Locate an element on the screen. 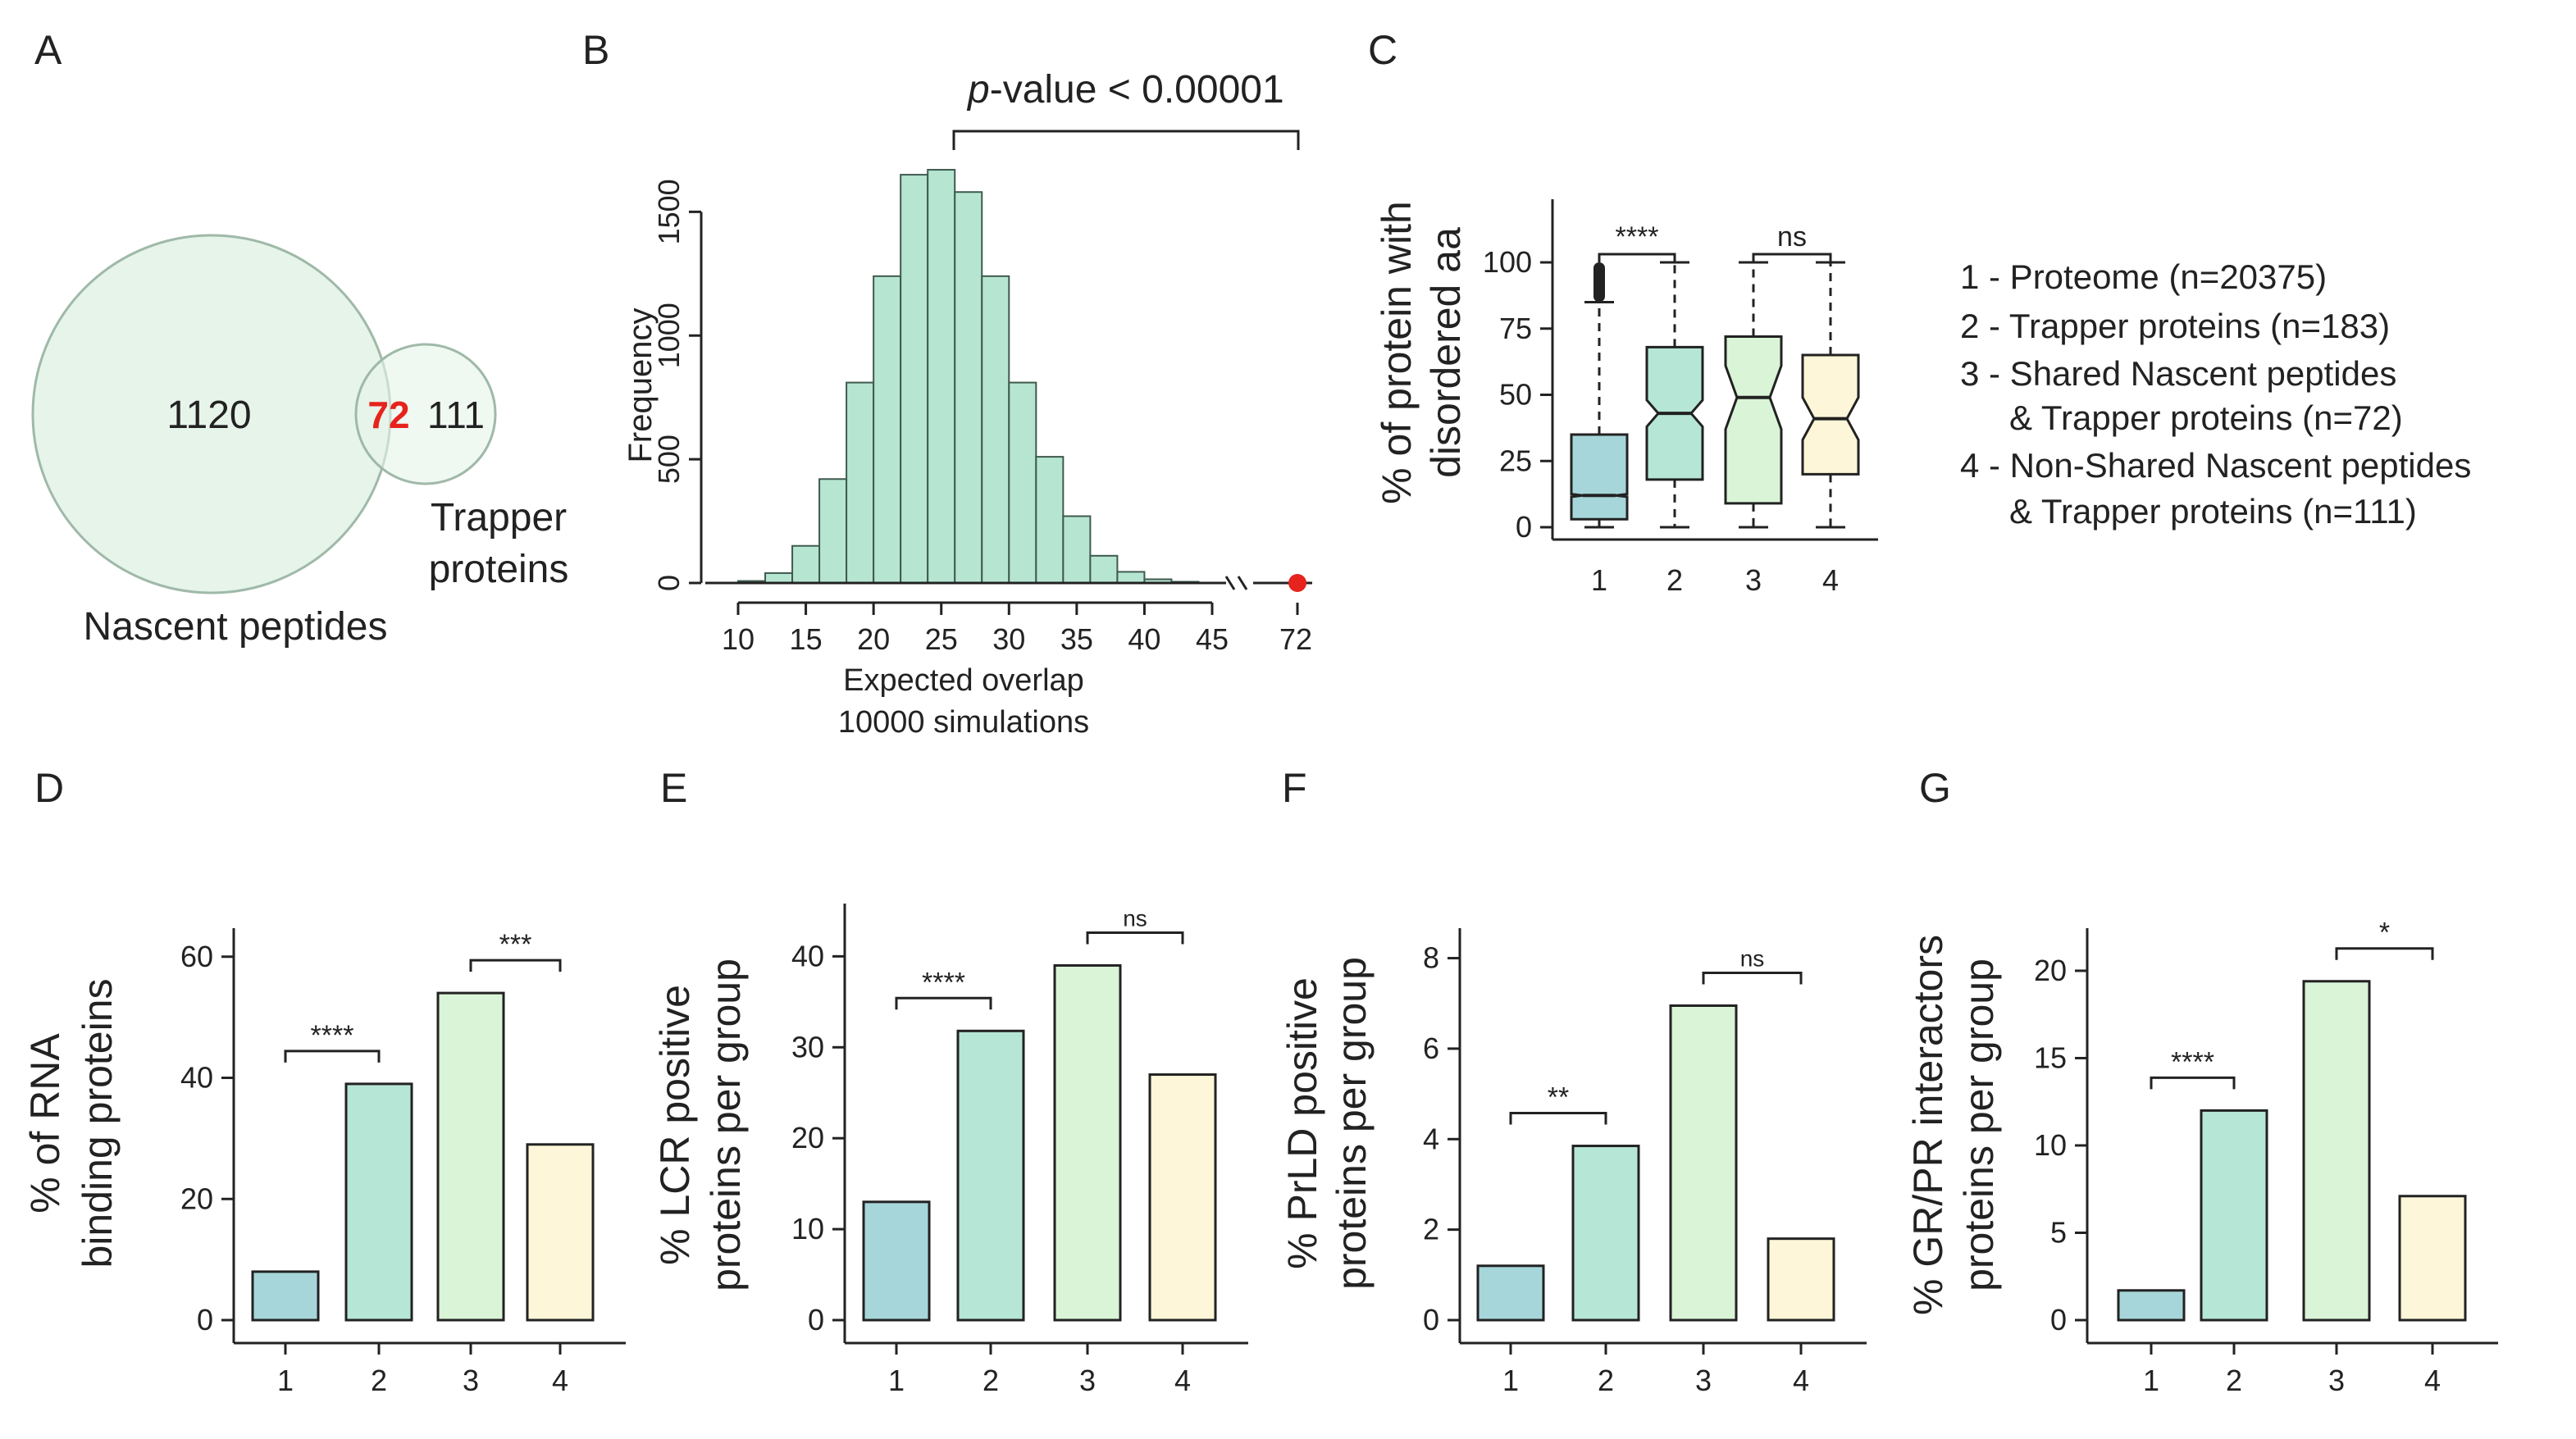  significance-label: * is located at coordinates (2384, 933).